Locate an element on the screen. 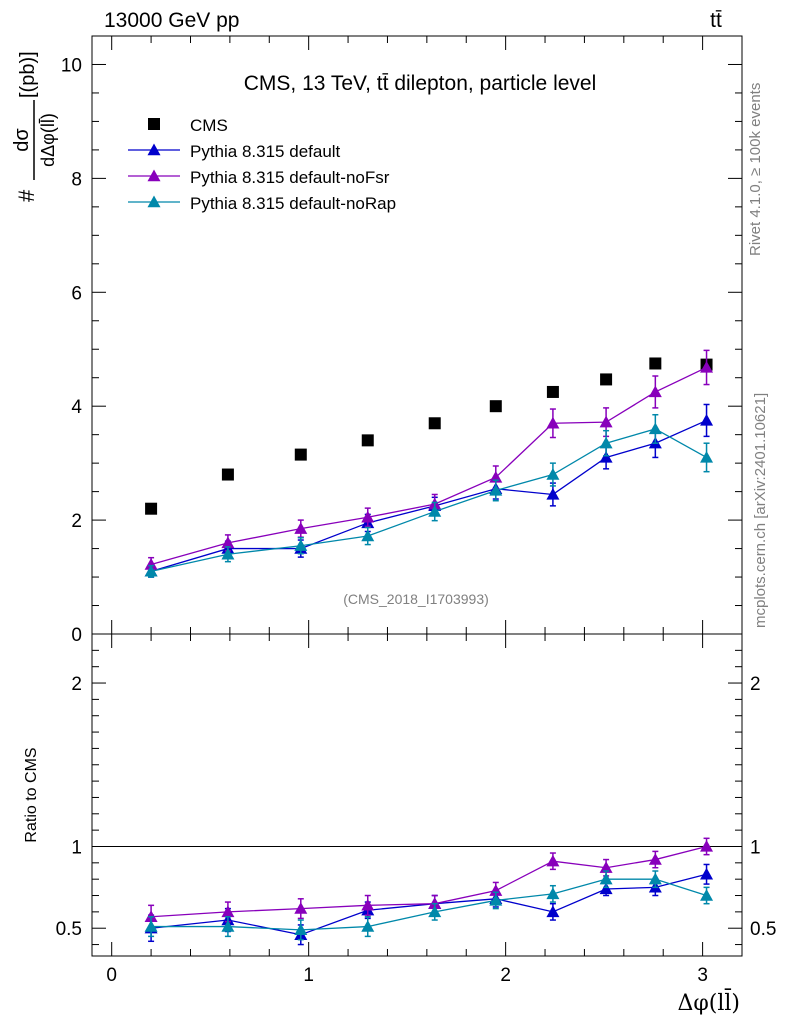 Image resolution: width=786 pixels, height=1024 pixels. ratio-y-tick-label: 1 is located at coordinates (76, 847).